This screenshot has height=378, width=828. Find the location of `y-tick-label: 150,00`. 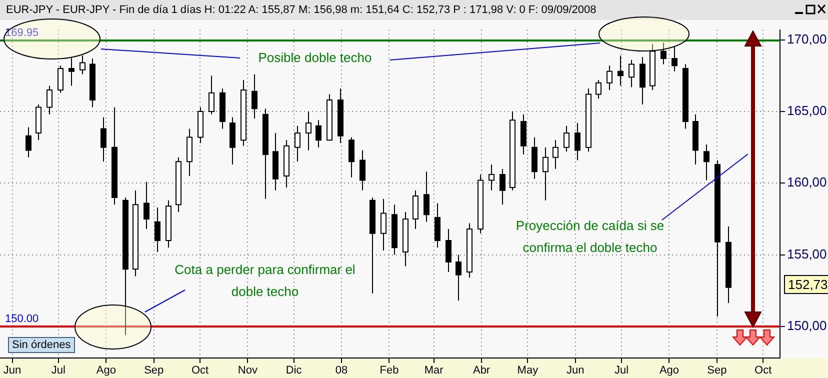

y-tick-label: 150,00 is located at coordinates (807, 326).